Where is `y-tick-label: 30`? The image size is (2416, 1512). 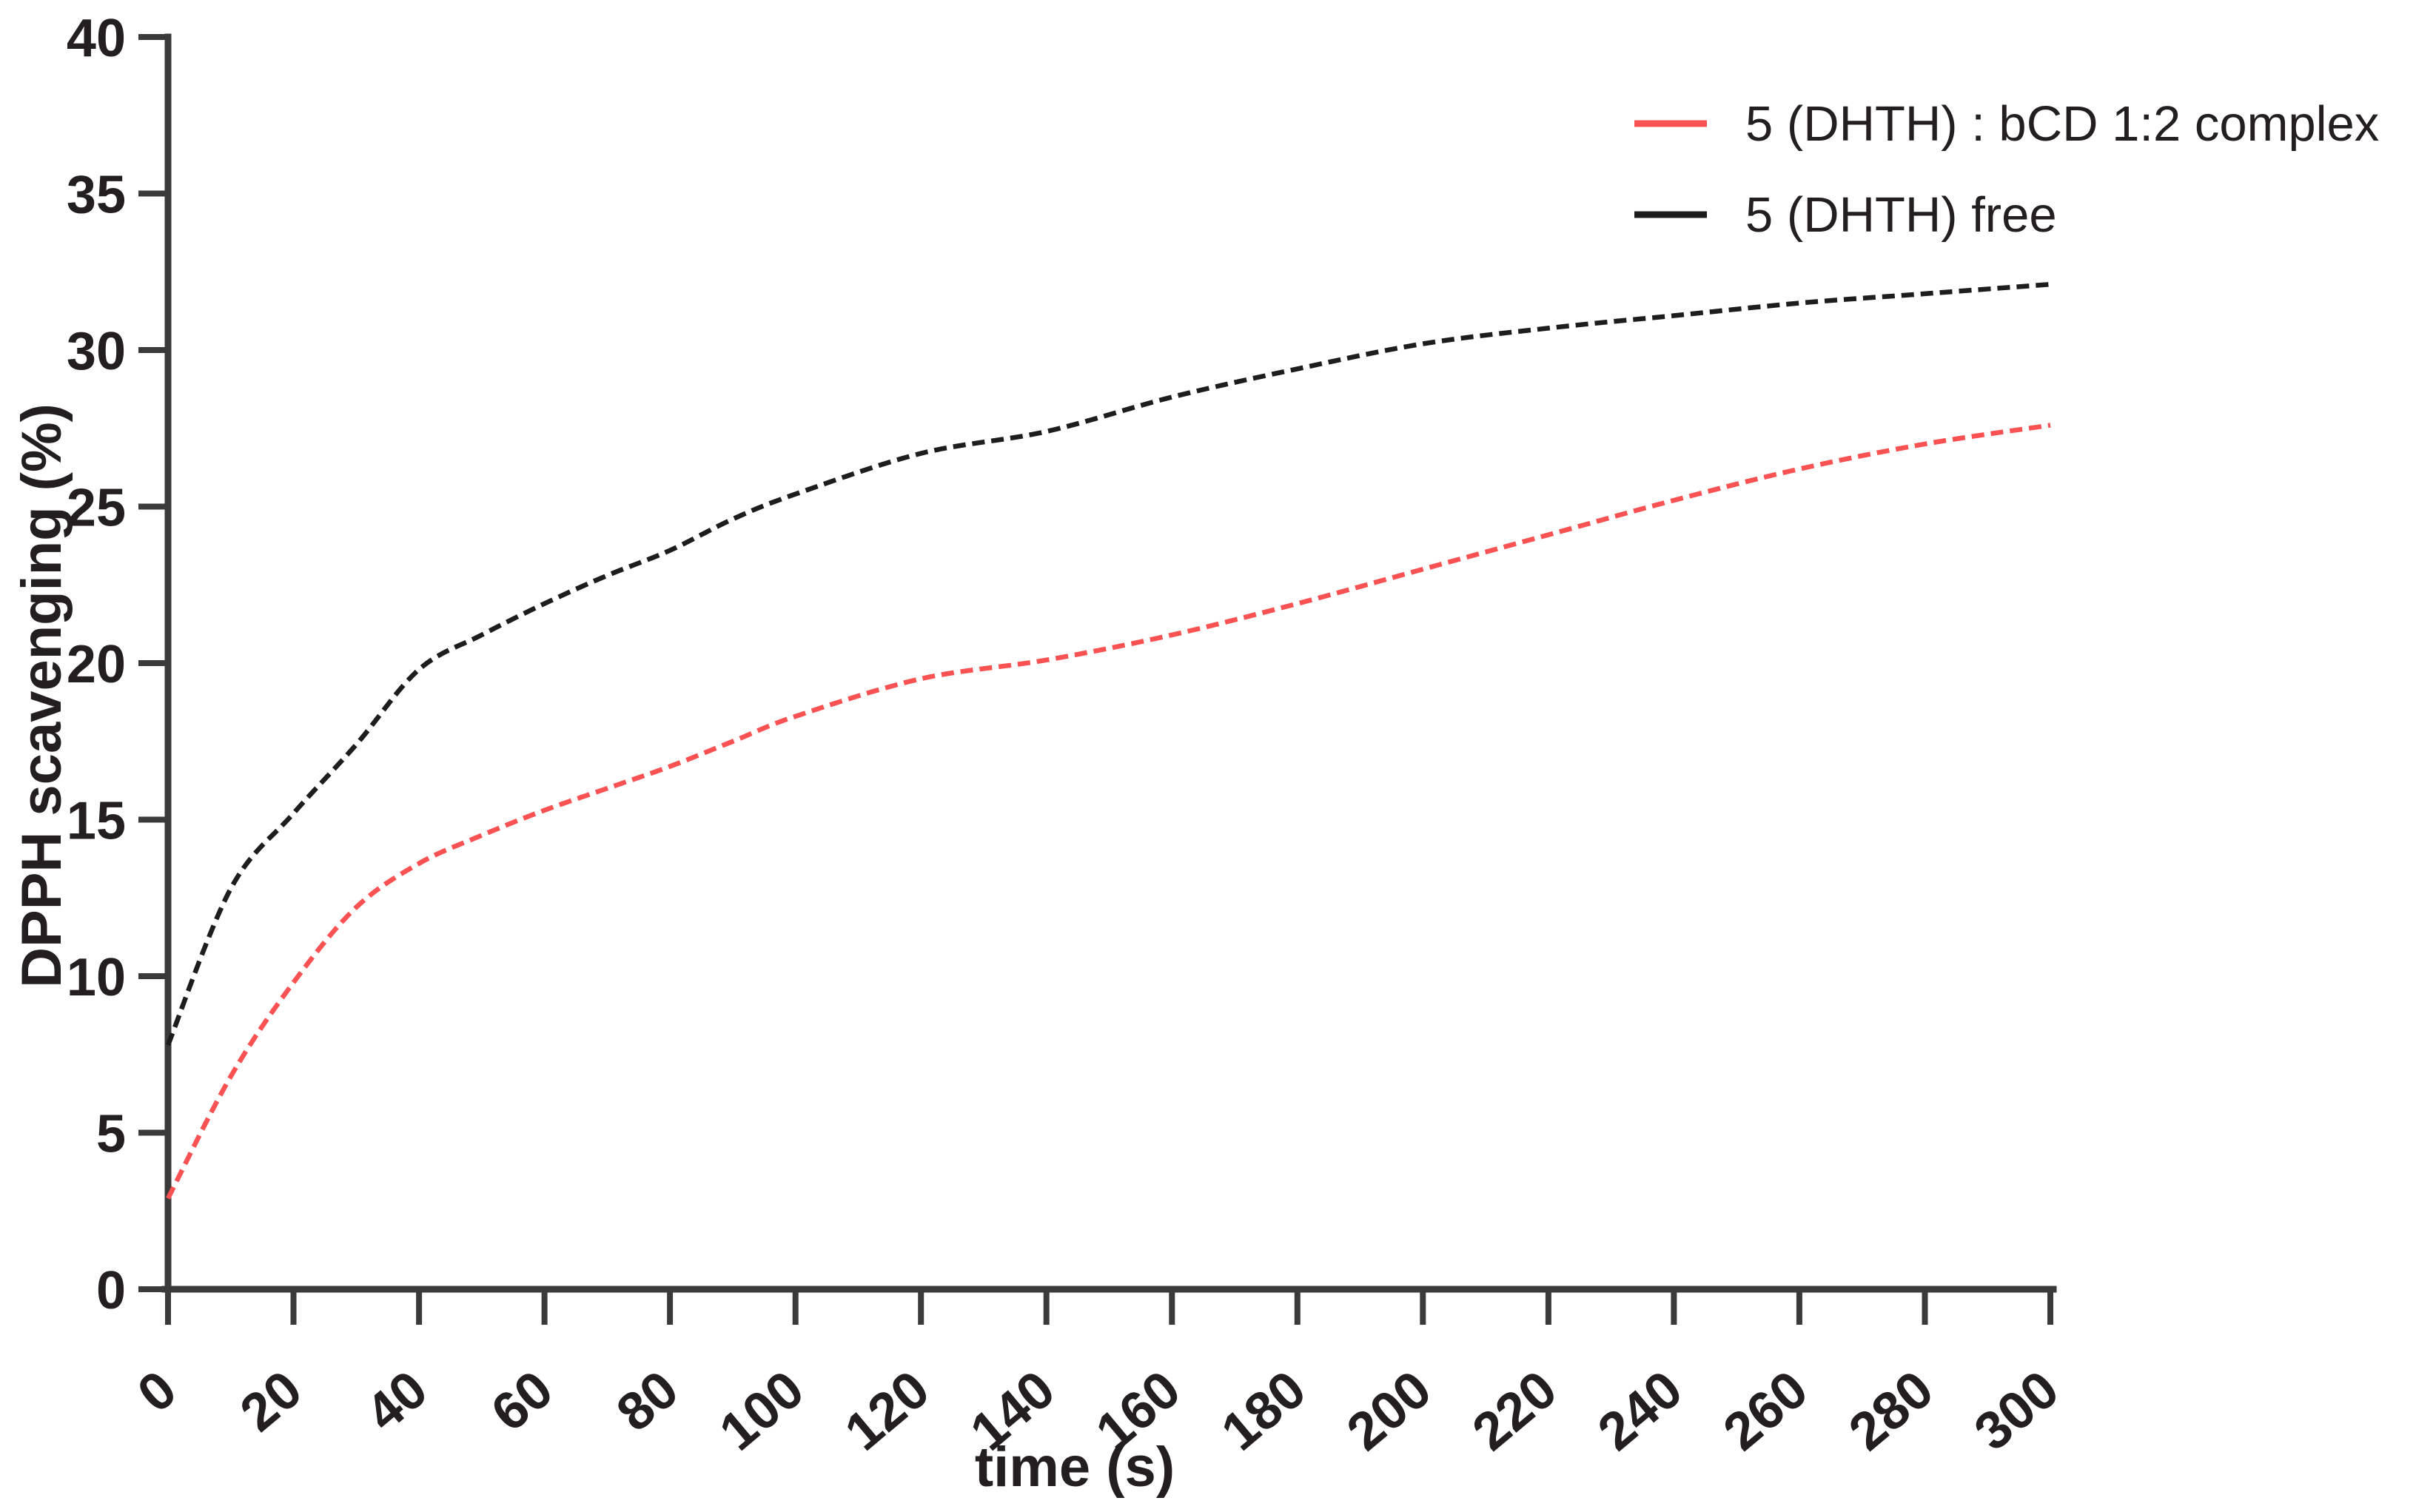
y-tick-label: 30 is located at coordinates (96, 351).